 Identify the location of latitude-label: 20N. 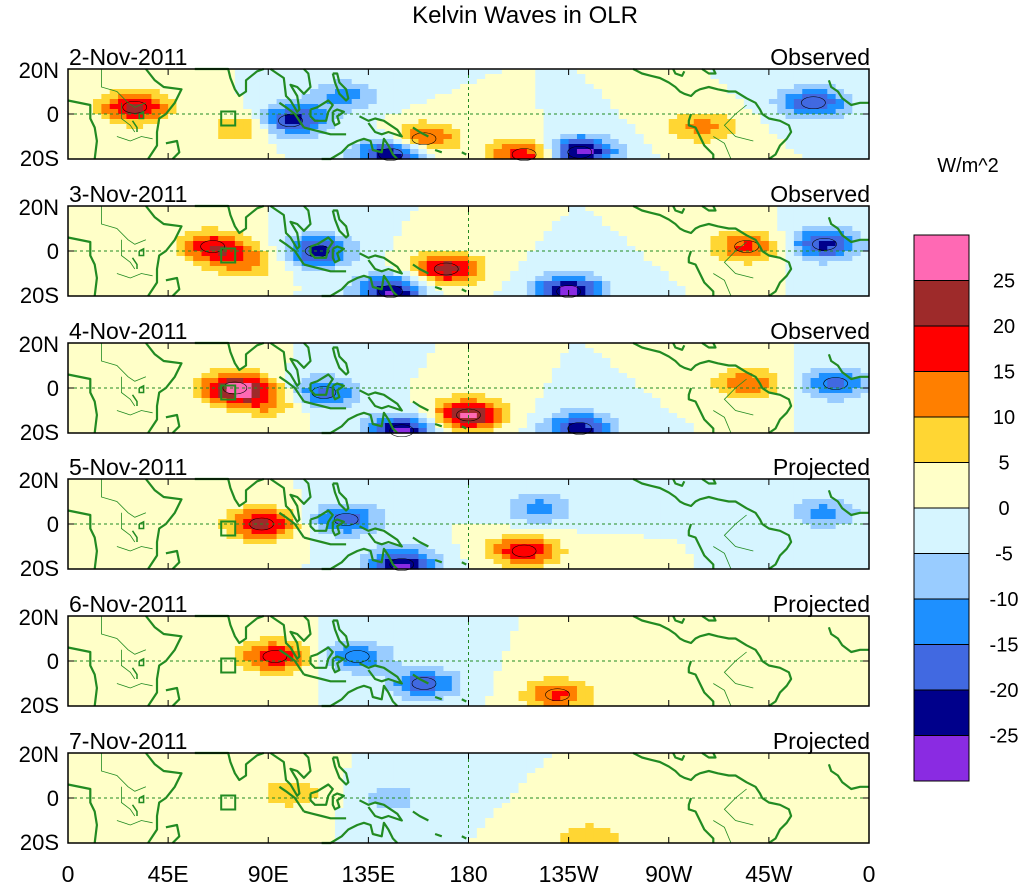
(39, 207).